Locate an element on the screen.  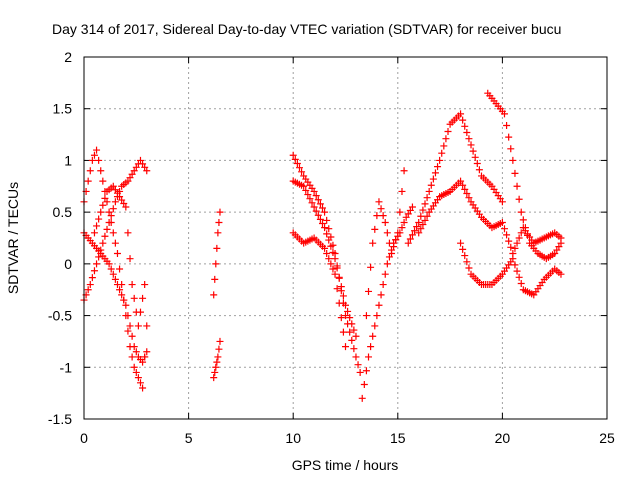
y-tick-label: 2 is located at coordinates (68, 57).